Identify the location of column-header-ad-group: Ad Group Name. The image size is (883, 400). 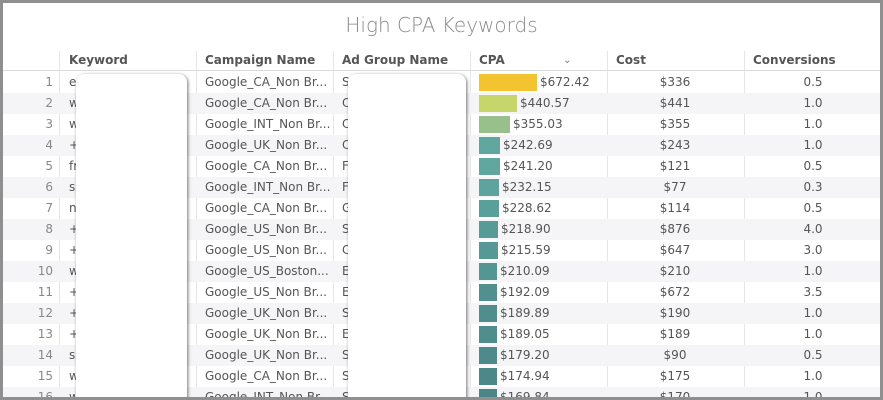
(395, 60).